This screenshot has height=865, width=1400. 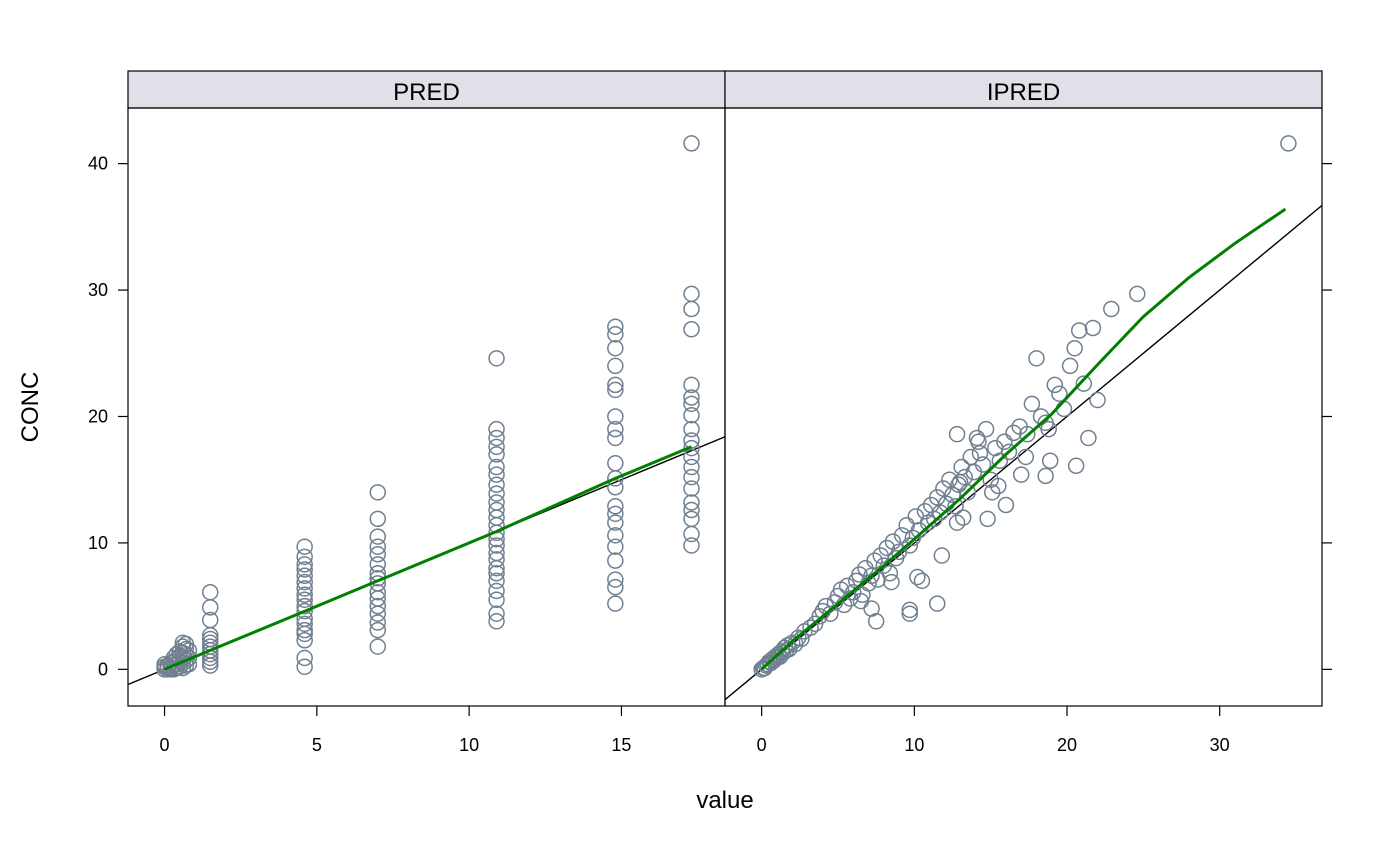 I want to click on x-tick-label: 10, so click(x=914, y=745).